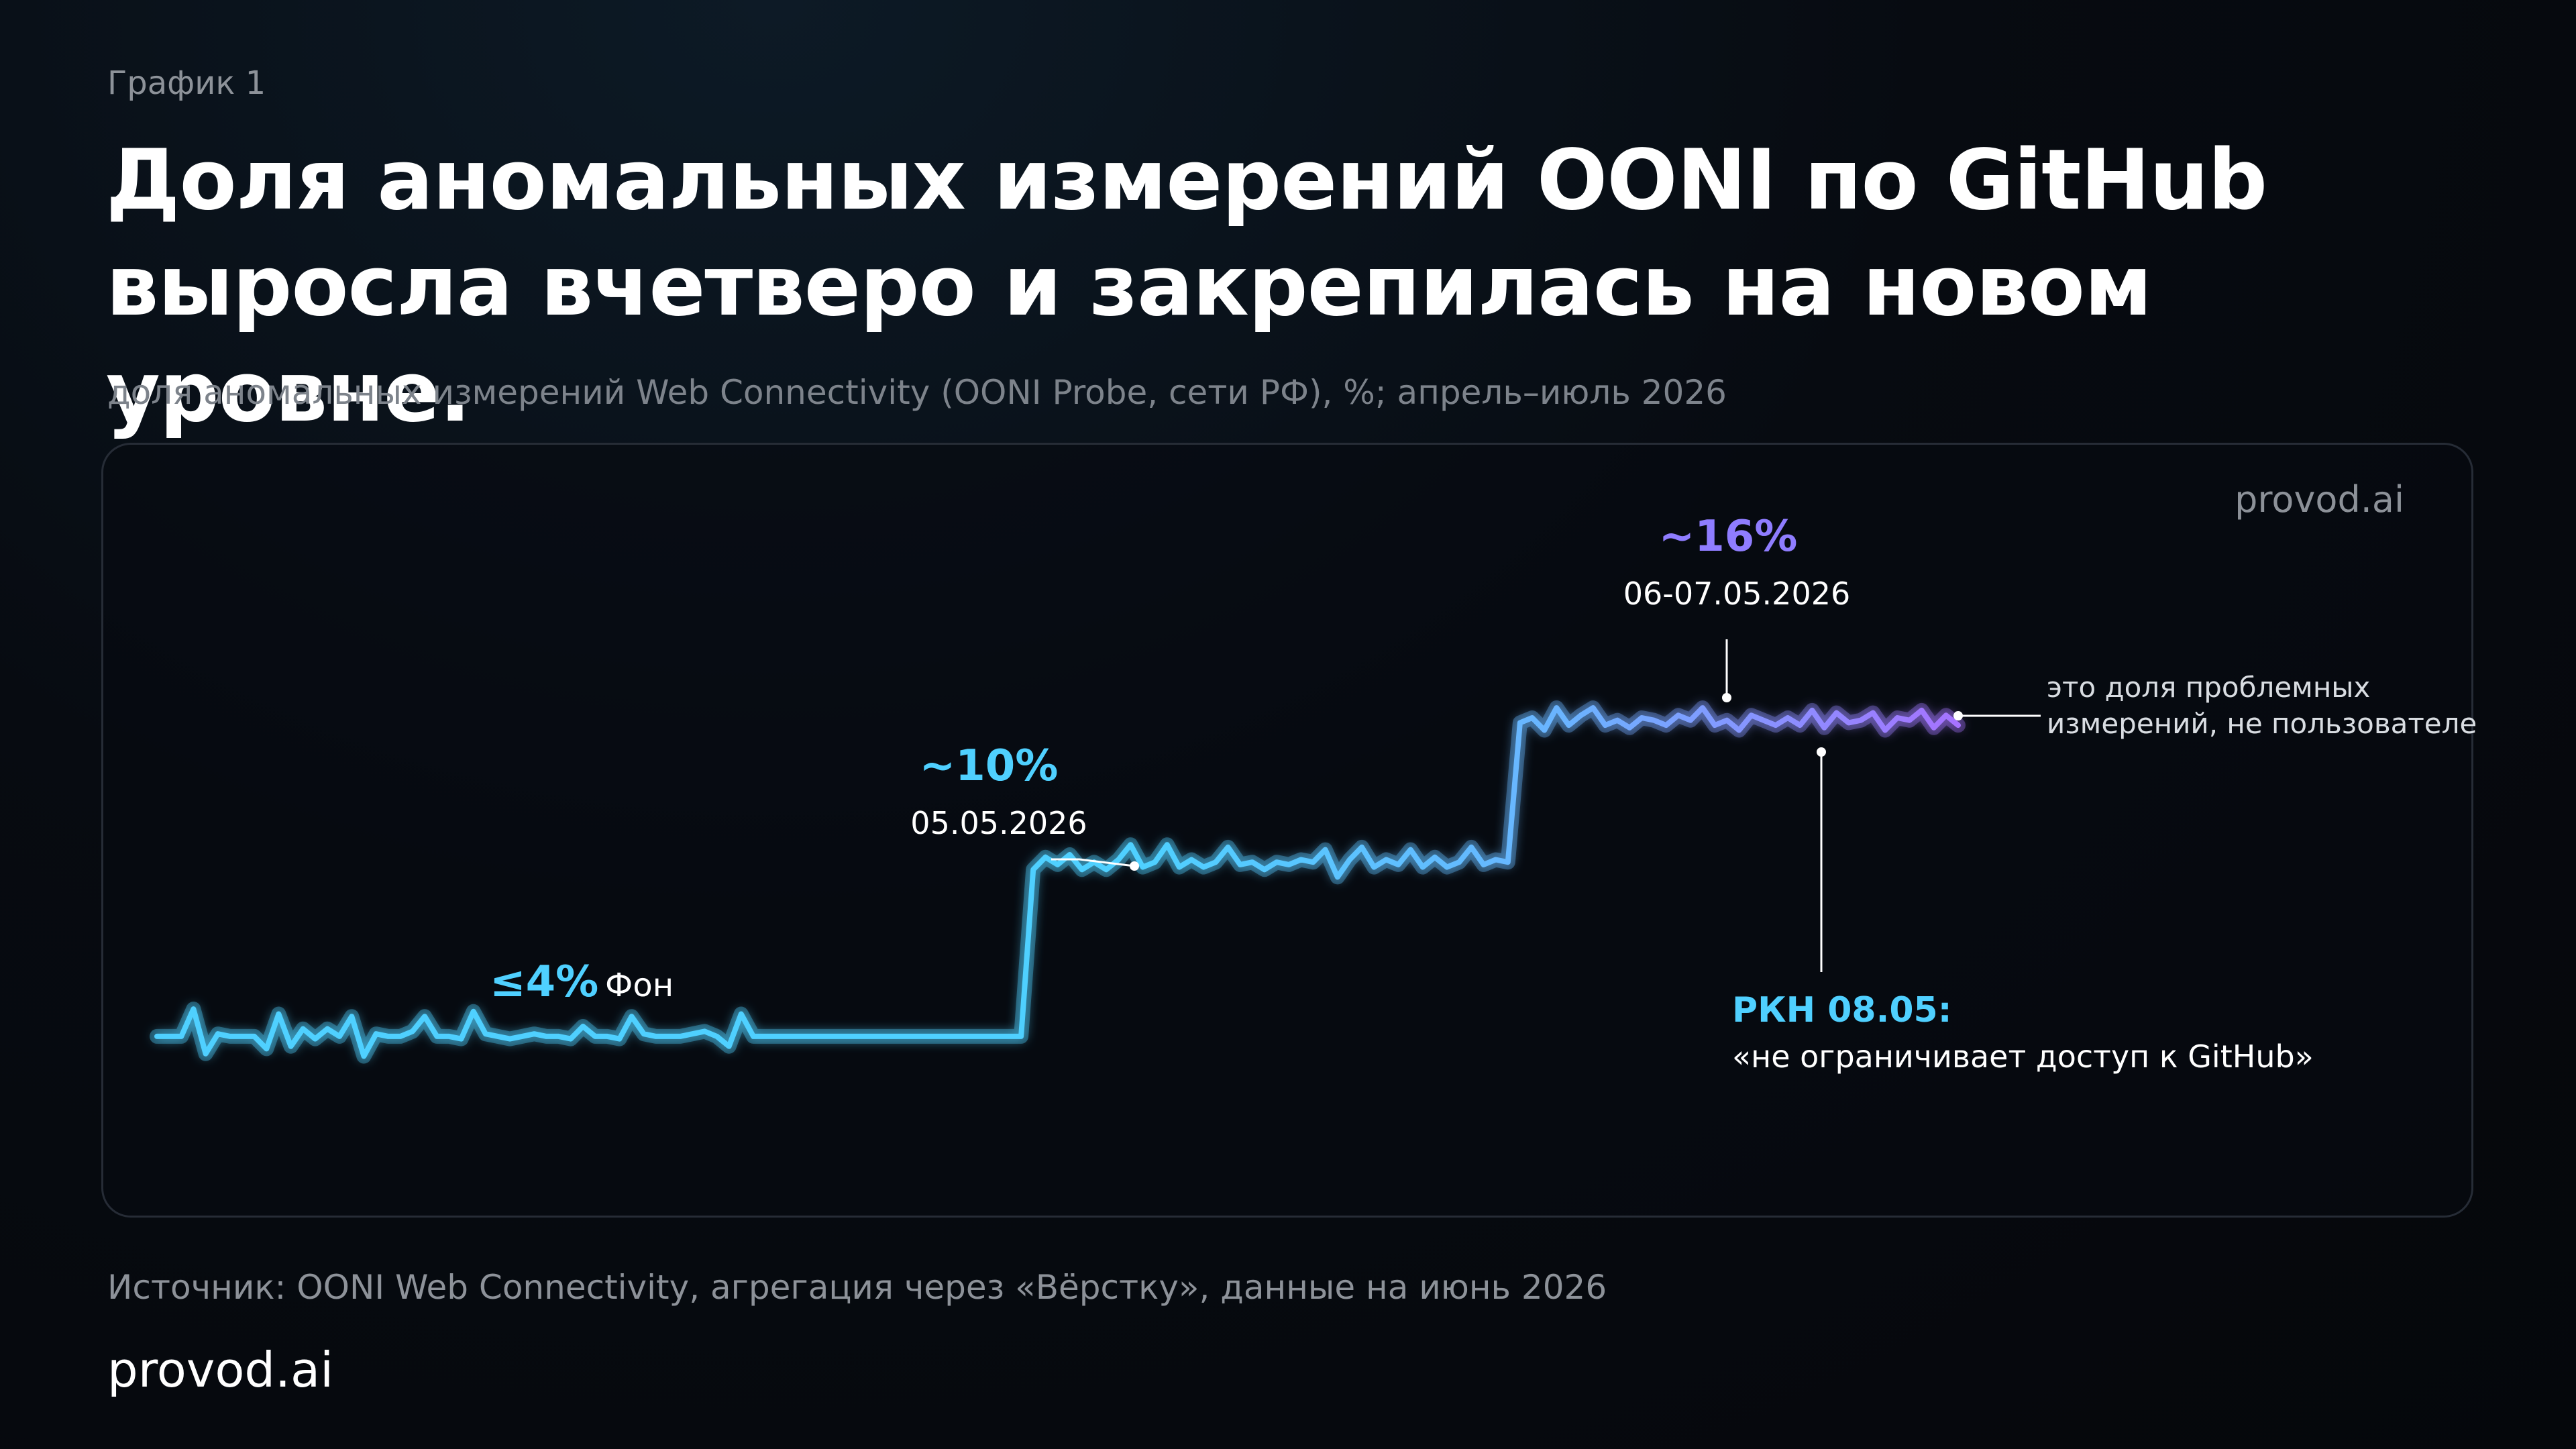 This screenshot has width=2576, height=1449. Describe the element at coordinates (998, 823) in the screenshot. I see `annotation-10pct-date: 05.05.2026` at that location.